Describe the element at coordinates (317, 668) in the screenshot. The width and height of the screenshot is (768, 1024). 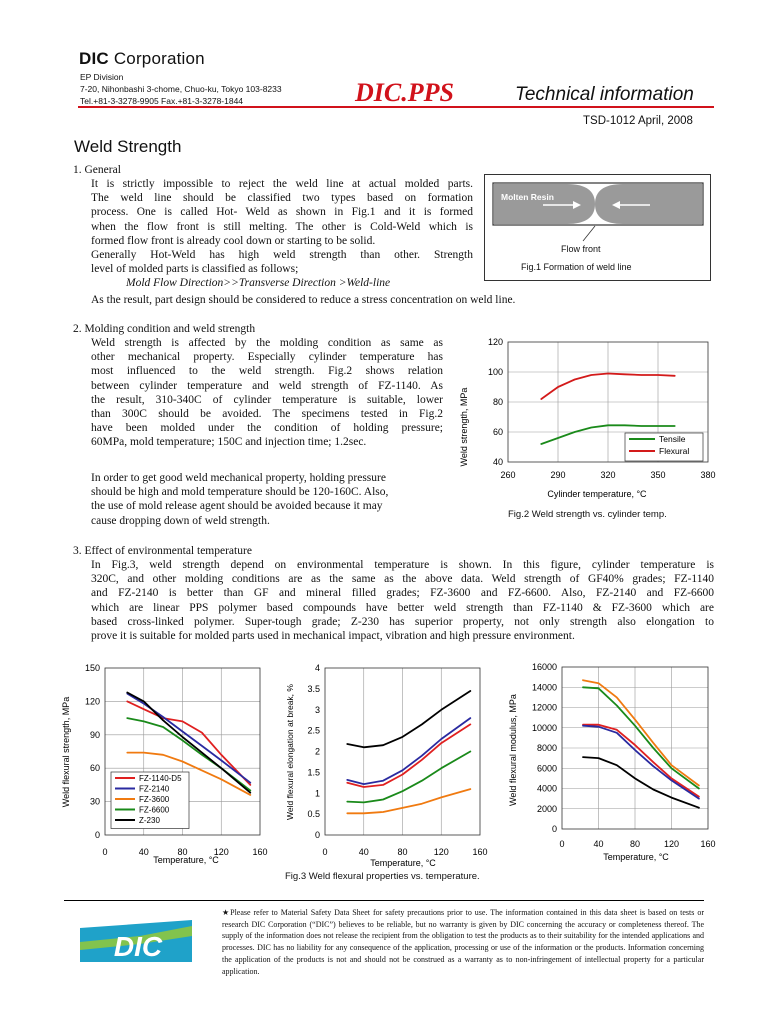
I see `y-tick-label: 4` at that location.